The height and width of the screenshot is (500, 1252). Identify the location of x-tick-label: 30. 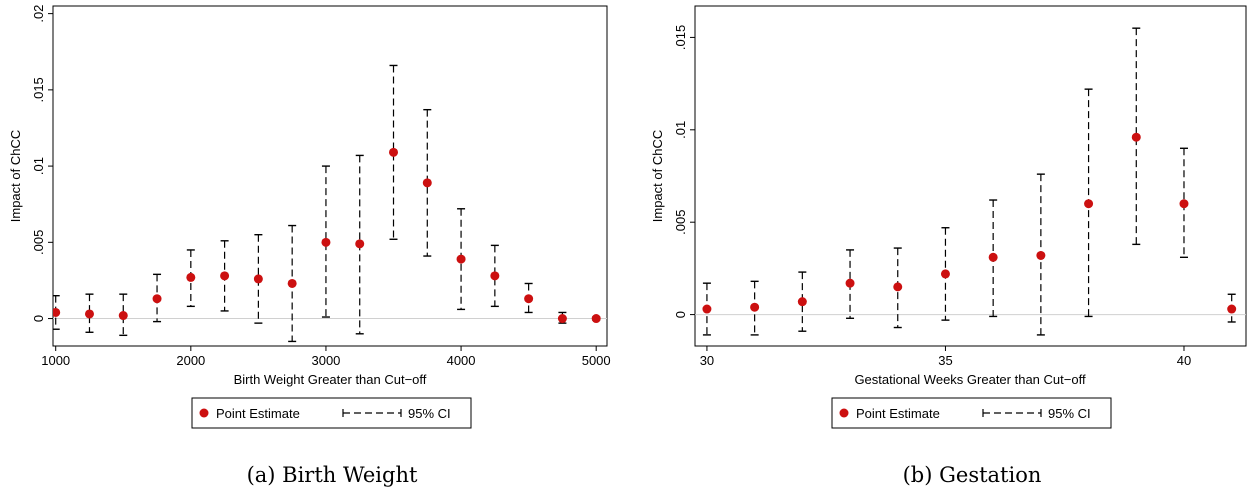
(707, 360).